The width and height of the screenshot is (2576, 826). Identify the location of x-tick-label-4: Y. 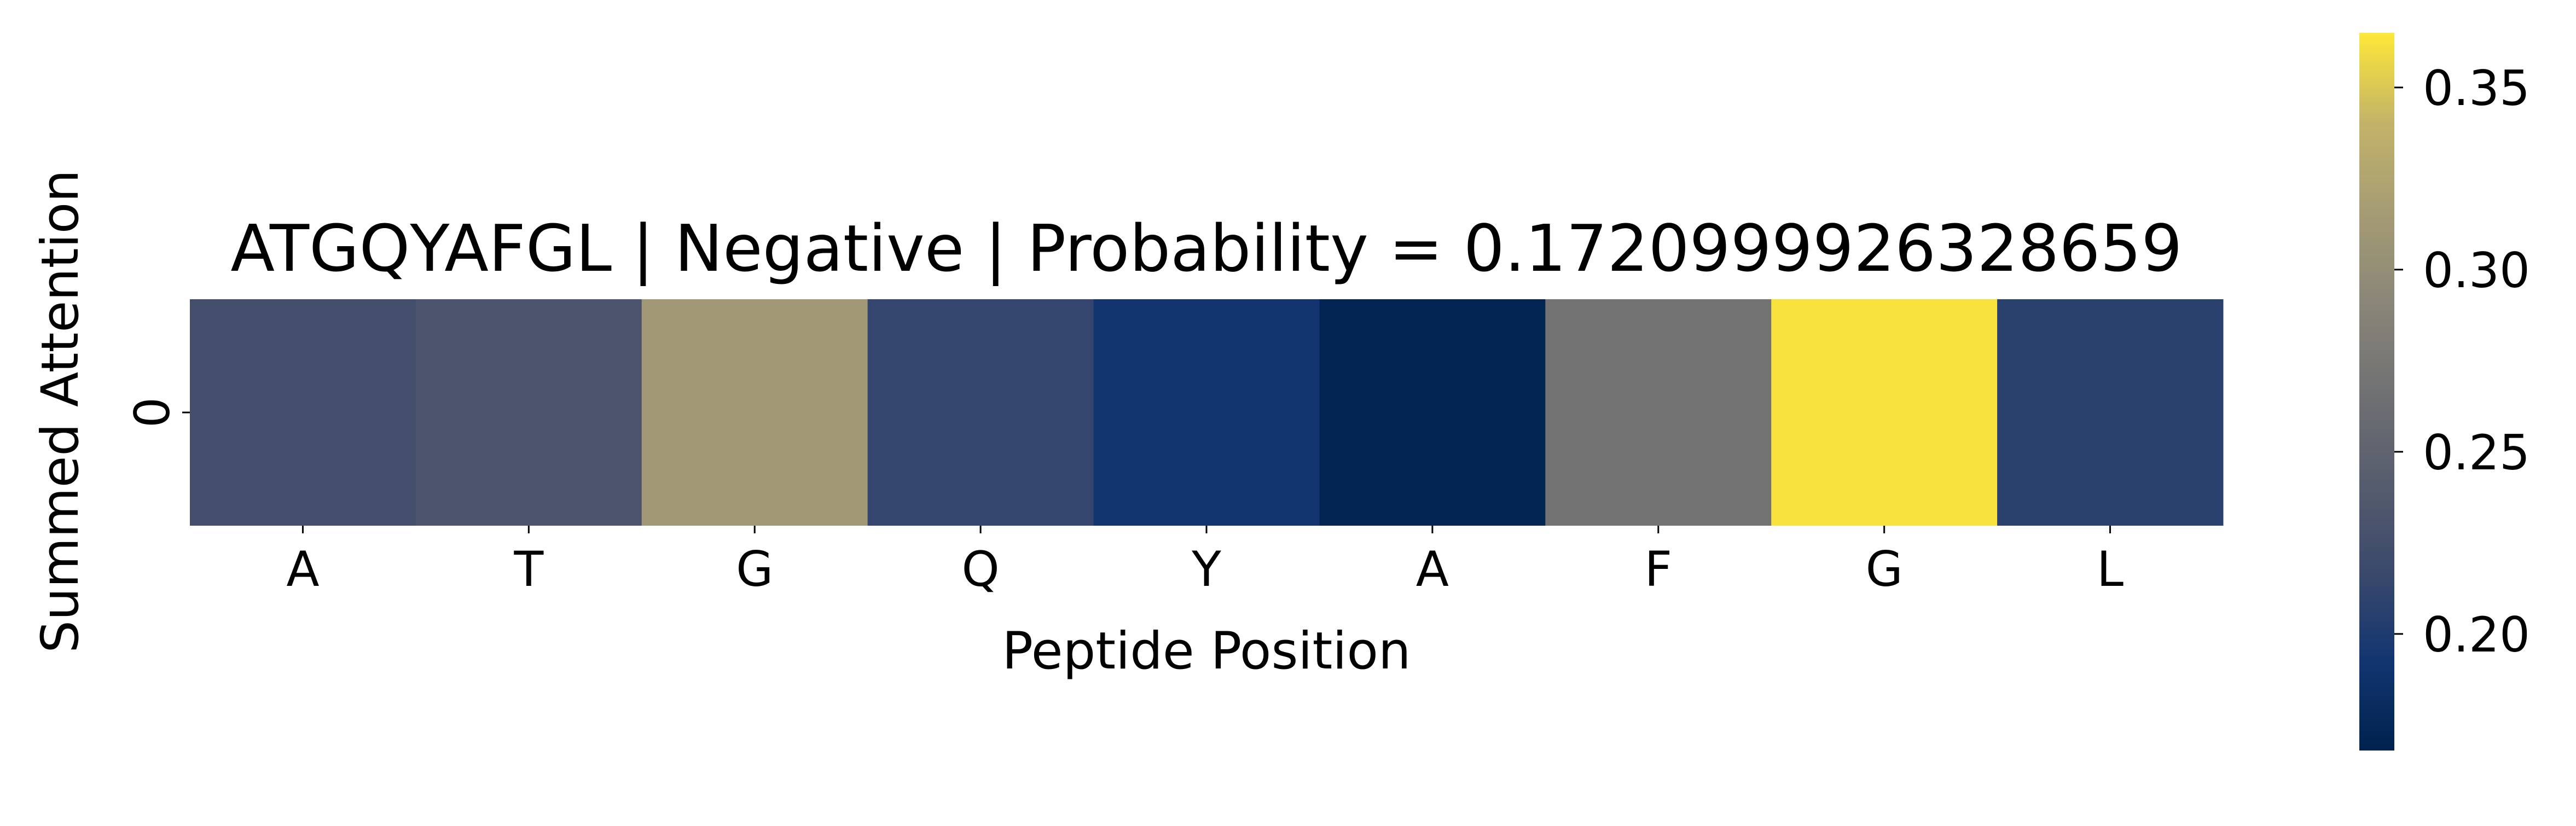
(1206, 569).